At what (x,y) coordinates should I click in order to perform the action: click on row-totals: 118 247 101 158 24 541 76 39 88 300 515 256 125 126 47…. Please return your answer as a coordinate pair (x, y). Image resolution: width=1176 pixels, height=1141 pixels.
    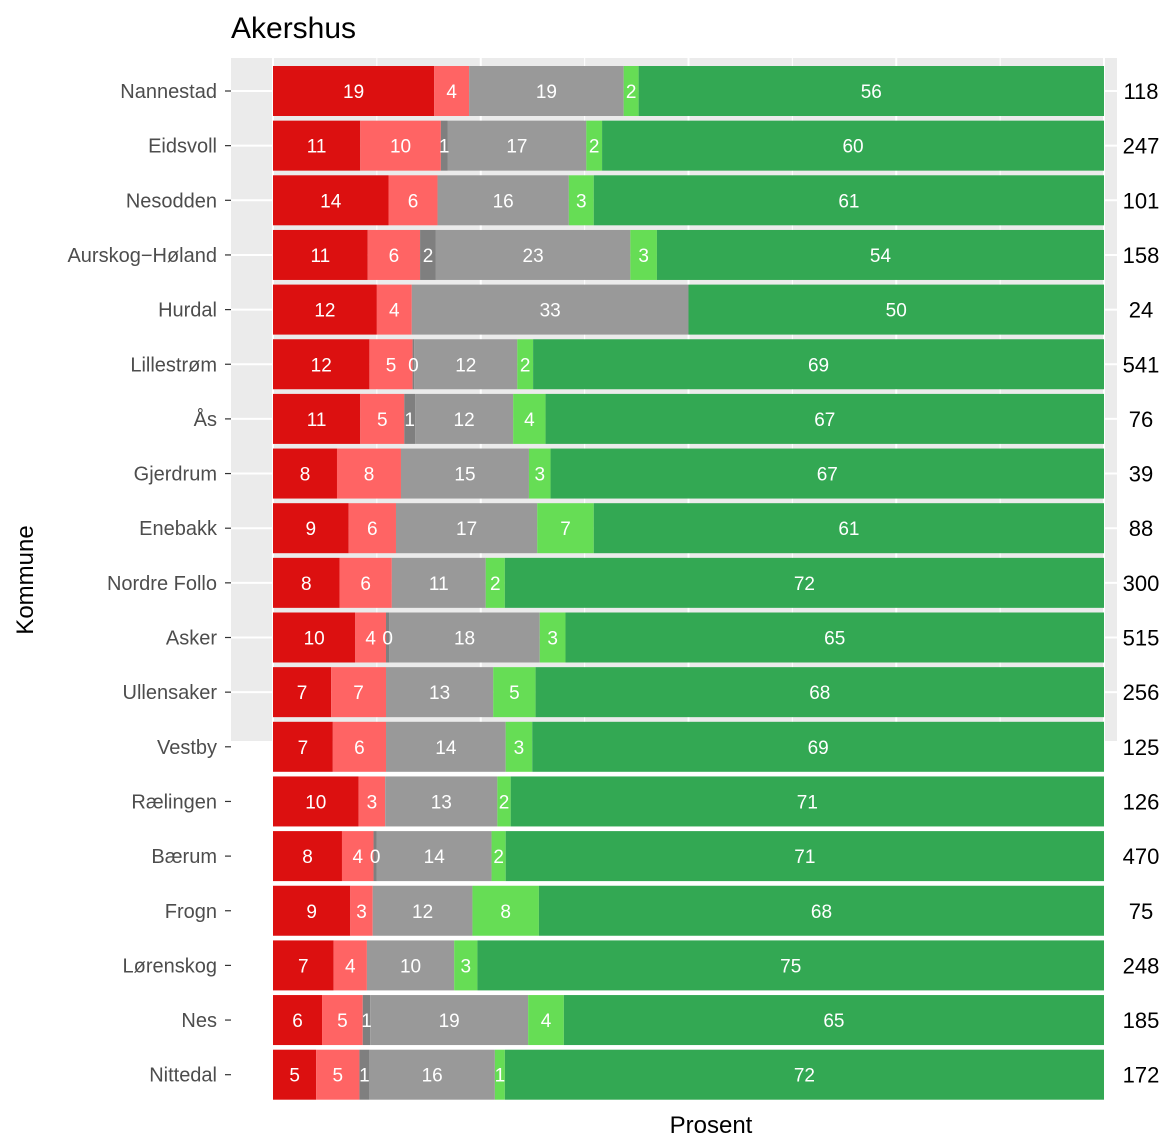
    Looking at the image, I should click on (1141, 583).